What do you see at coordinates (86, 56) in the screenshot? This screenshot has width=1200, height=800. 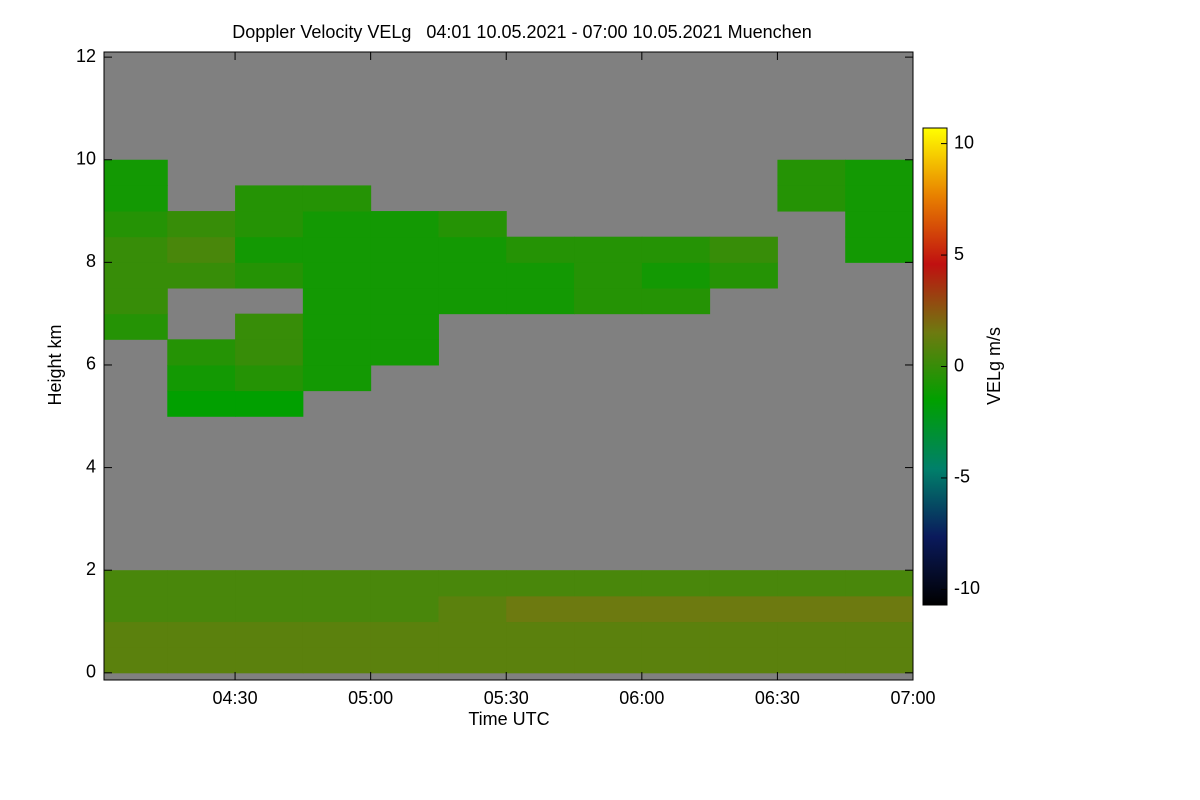 I see `y-tick-label: 12` at bounding box center [86, 56].